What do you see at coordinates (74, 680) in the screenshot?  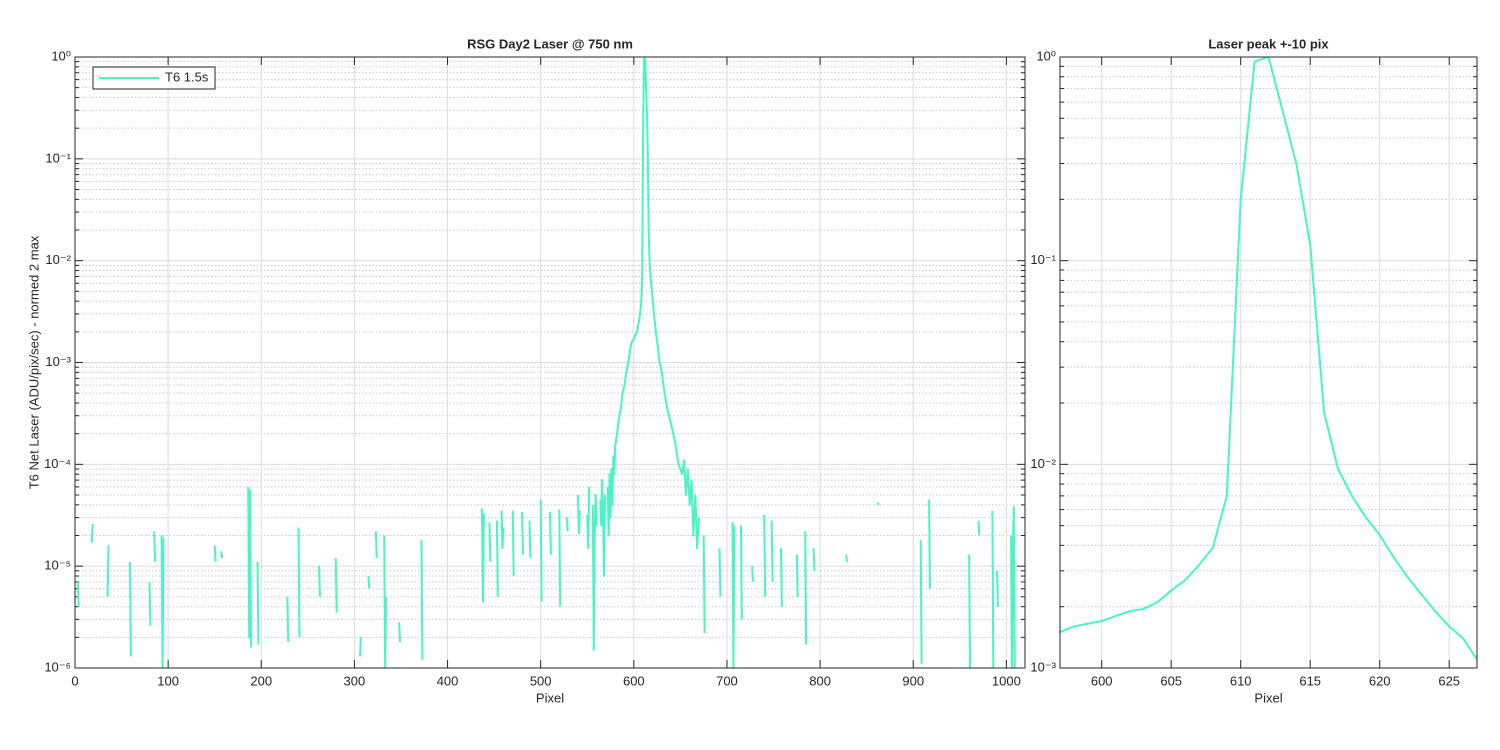 I see `x-tick-label: 0` at bounding box center [74, 680].